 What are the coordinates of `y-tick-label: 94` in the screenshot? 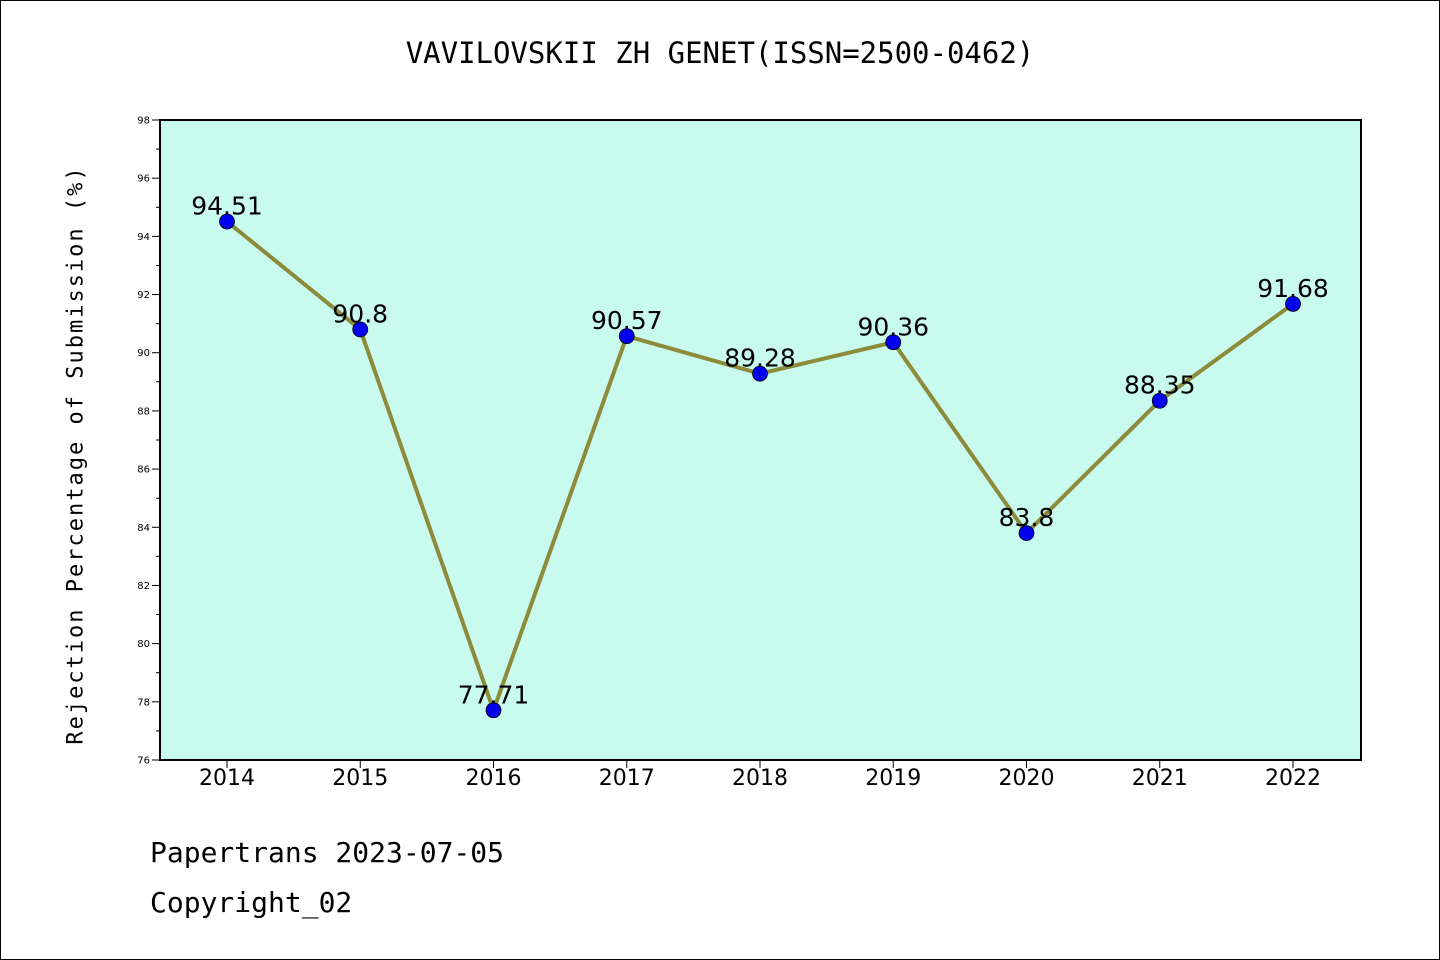 It's located at (143, 237).